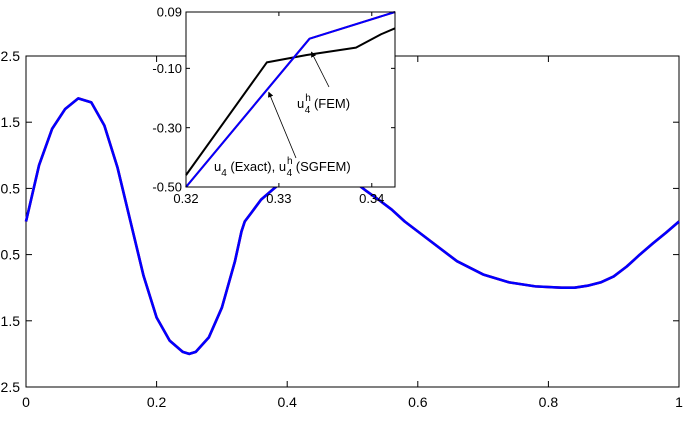  What do you see at coordinates (282, 125) in the screenshot?
I see `exact-sgfem-annotation-arrow` at bounding box center [282, 125].